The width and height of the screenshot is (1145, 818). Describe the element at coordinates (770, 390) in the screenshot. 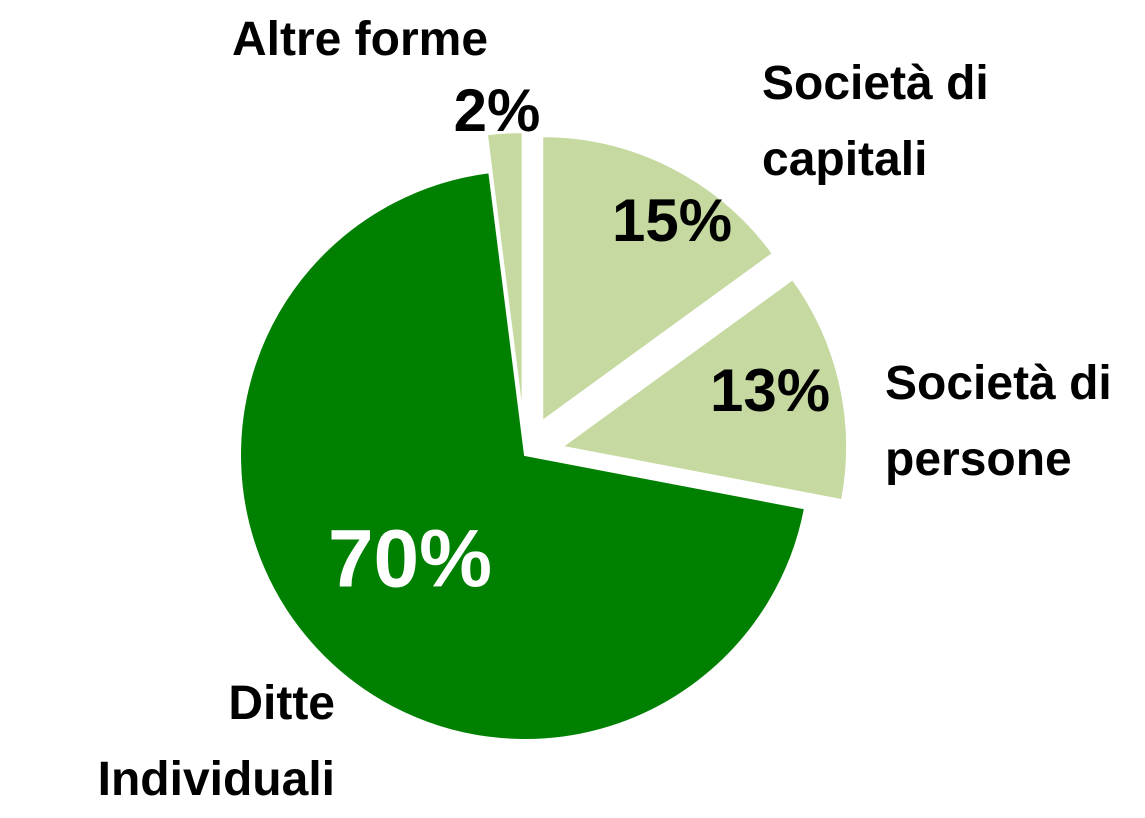

I see `value-label: 13%` at that location.